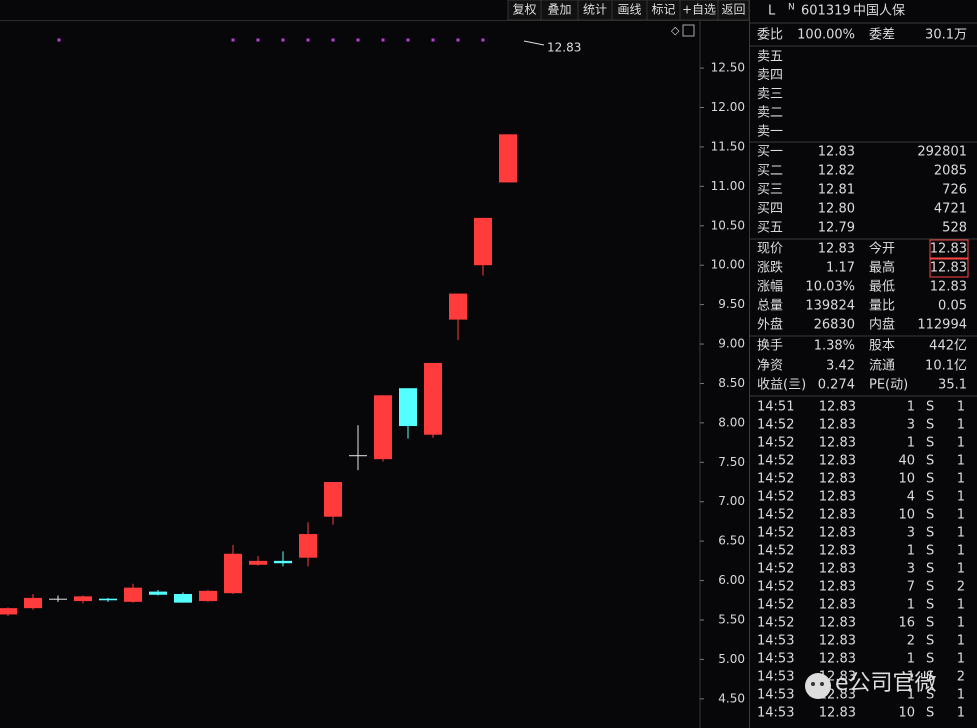  Describe the element at coordinates (728, 146) in the screenshot. I see `y-tick-label: 11.50` at that location.